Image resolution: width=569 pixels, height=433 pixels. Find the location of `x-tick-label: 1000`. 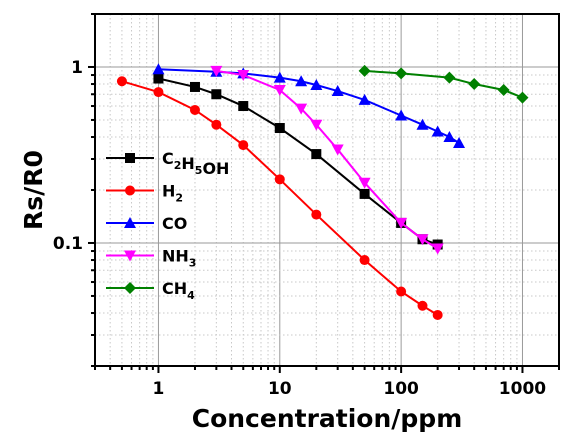

x-tick-label: 1000 is located at coordinates (522, 389).